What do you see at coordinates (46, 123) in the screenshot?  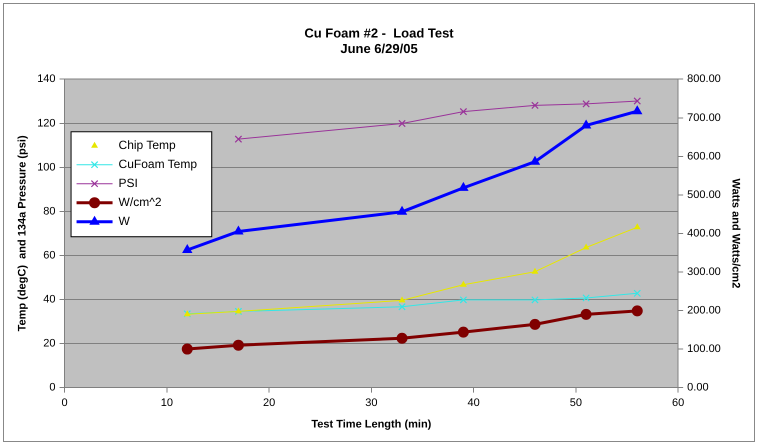 I see `y-tick-label: 120` at bounding box center [46, 123].